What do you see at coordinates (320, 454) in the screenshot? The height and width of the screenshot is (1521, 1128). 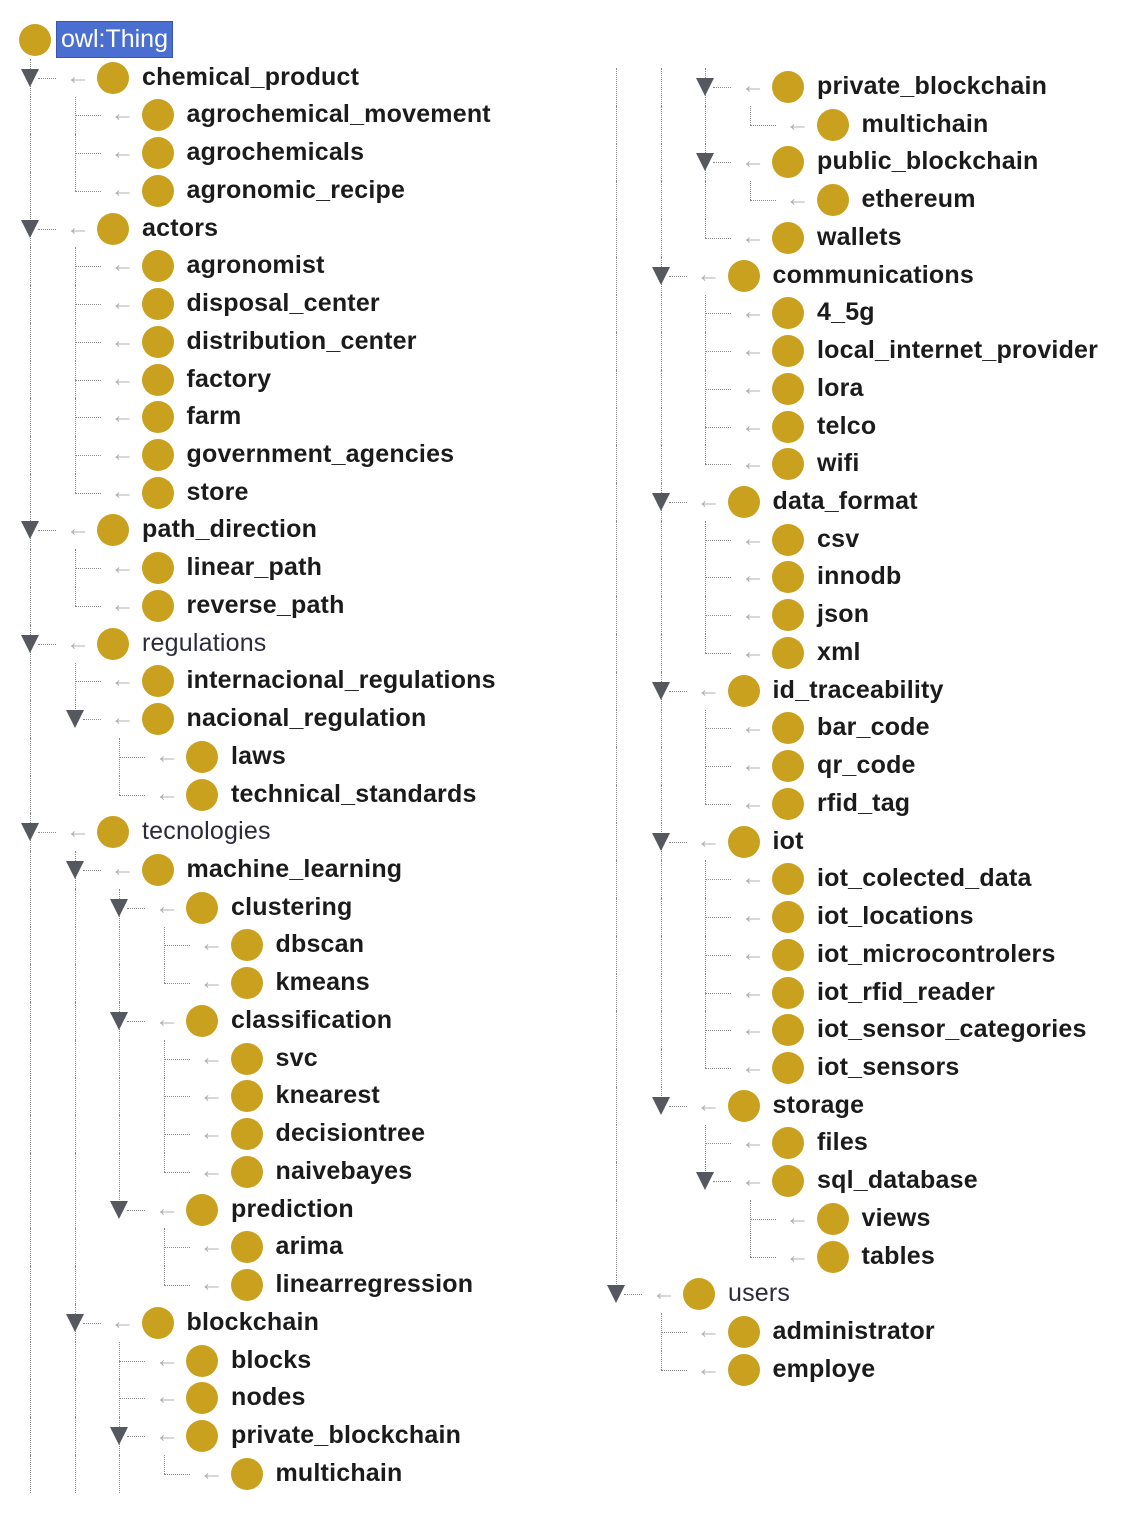 I see `tree-node-government-agencies: government_agencies` at bounding box center [320, 454].